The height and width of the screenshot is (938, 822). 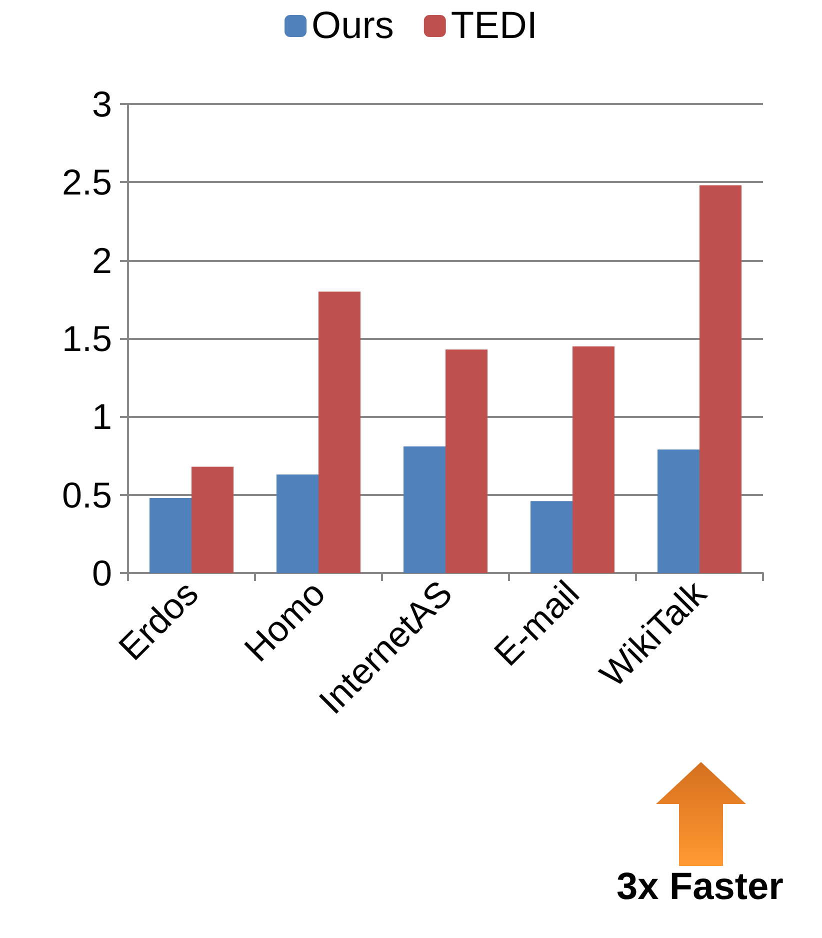 I want to click on y-tick-label: 1, so click(x=102, y=417).